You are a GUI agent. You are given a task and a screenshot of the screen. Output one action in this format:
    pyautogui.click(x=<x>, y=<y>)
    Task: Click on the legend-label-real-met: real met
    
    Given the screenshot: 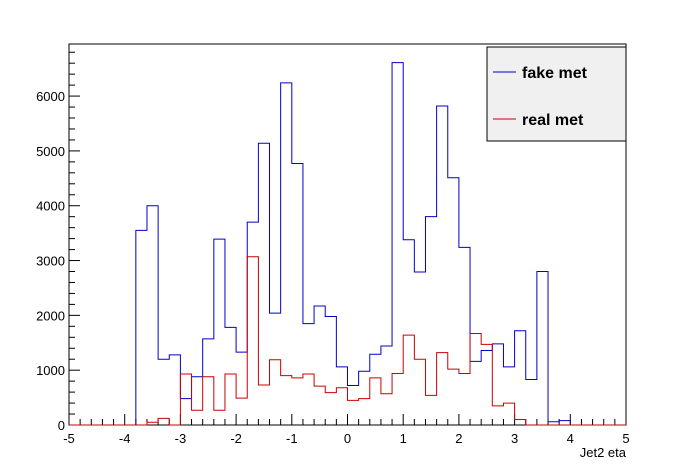 What is the action you would take?
    pyautogui.click(x=553, y=120)
    